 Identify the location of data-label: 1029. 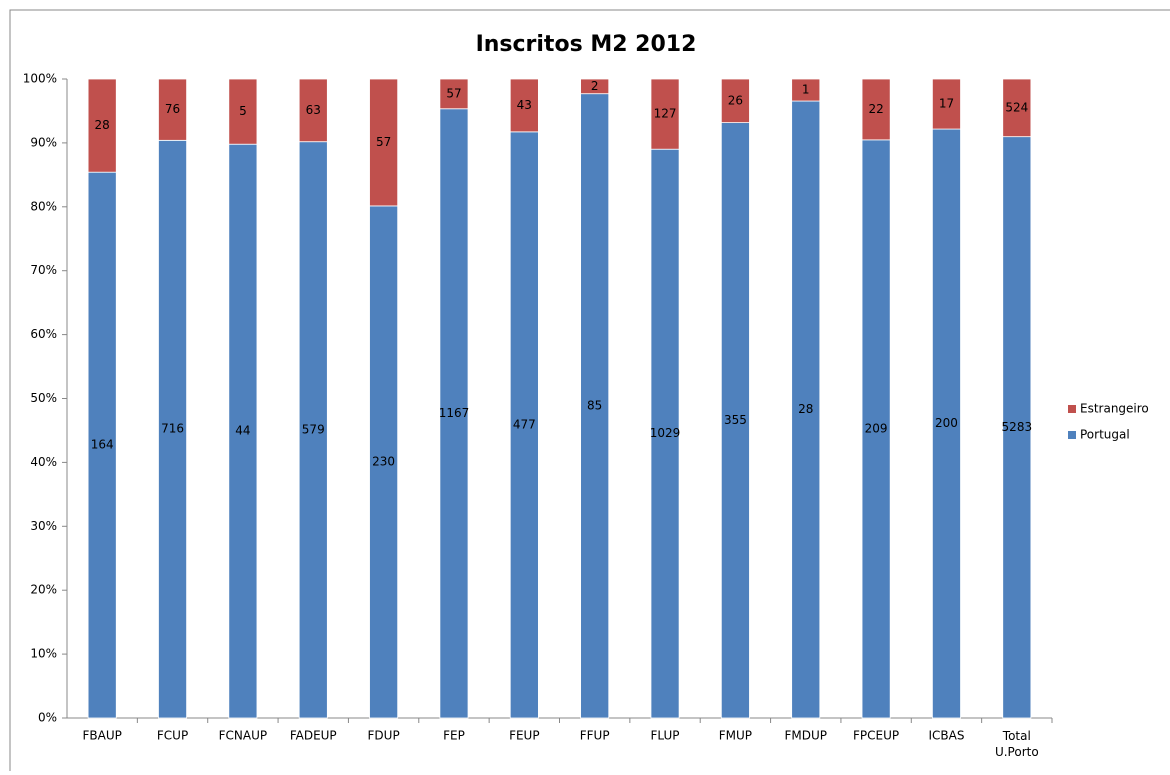
(665, 433).